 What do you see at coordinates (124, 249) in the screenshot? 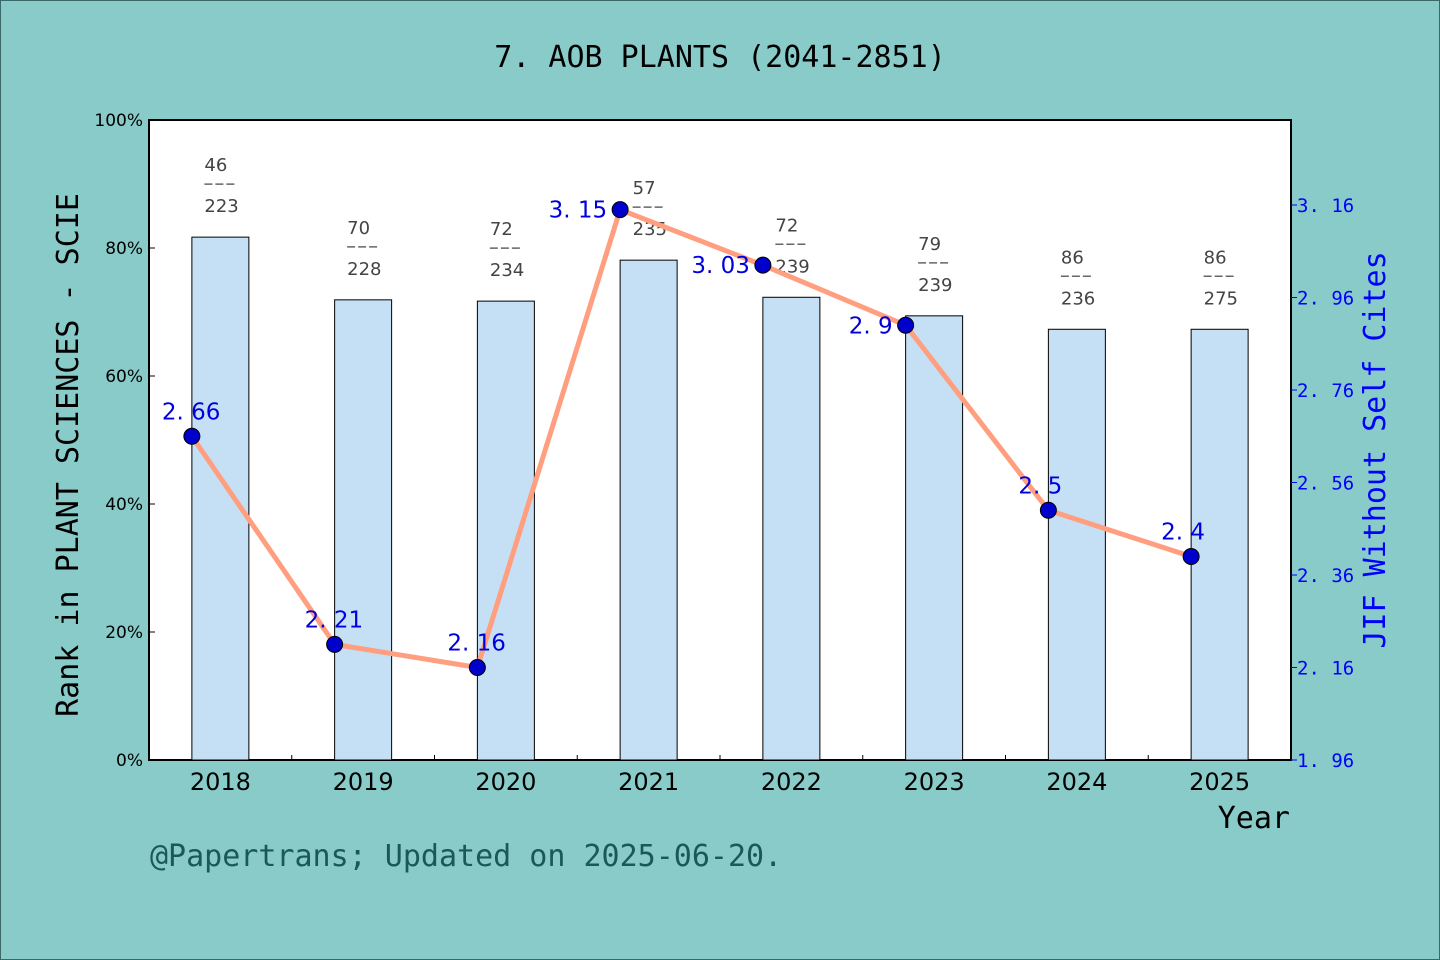
I see `y-tick-label: 80%` at bounding box center [124, 249].